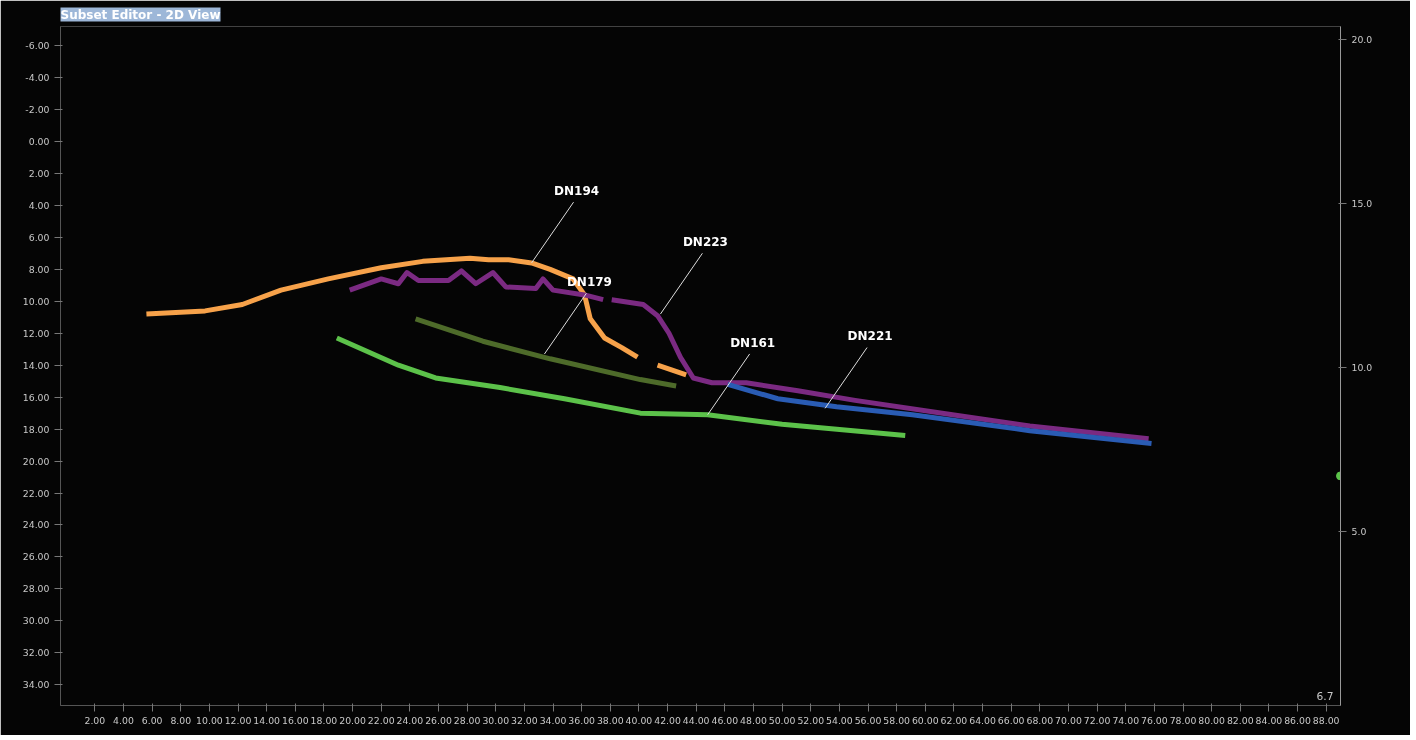 Image resolution: width=1416 pixels, height=740 pixels. I want to click on y-tick-label: 22.00, so click(36, 493).